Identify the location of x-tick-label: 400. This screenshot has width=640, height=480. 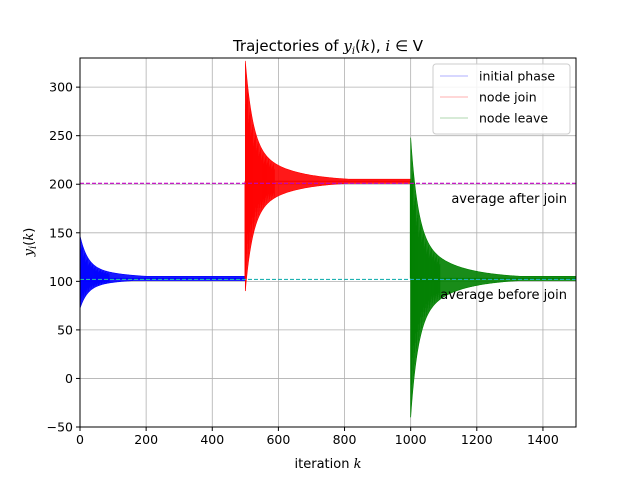
(212, 439).